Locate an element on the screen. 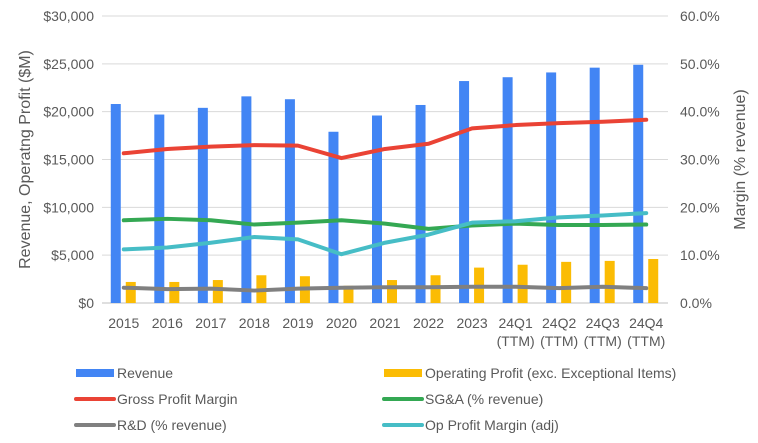 This screenshot has height=443, width=758. legend-label: Revenue is located at coordinates (145, 373).